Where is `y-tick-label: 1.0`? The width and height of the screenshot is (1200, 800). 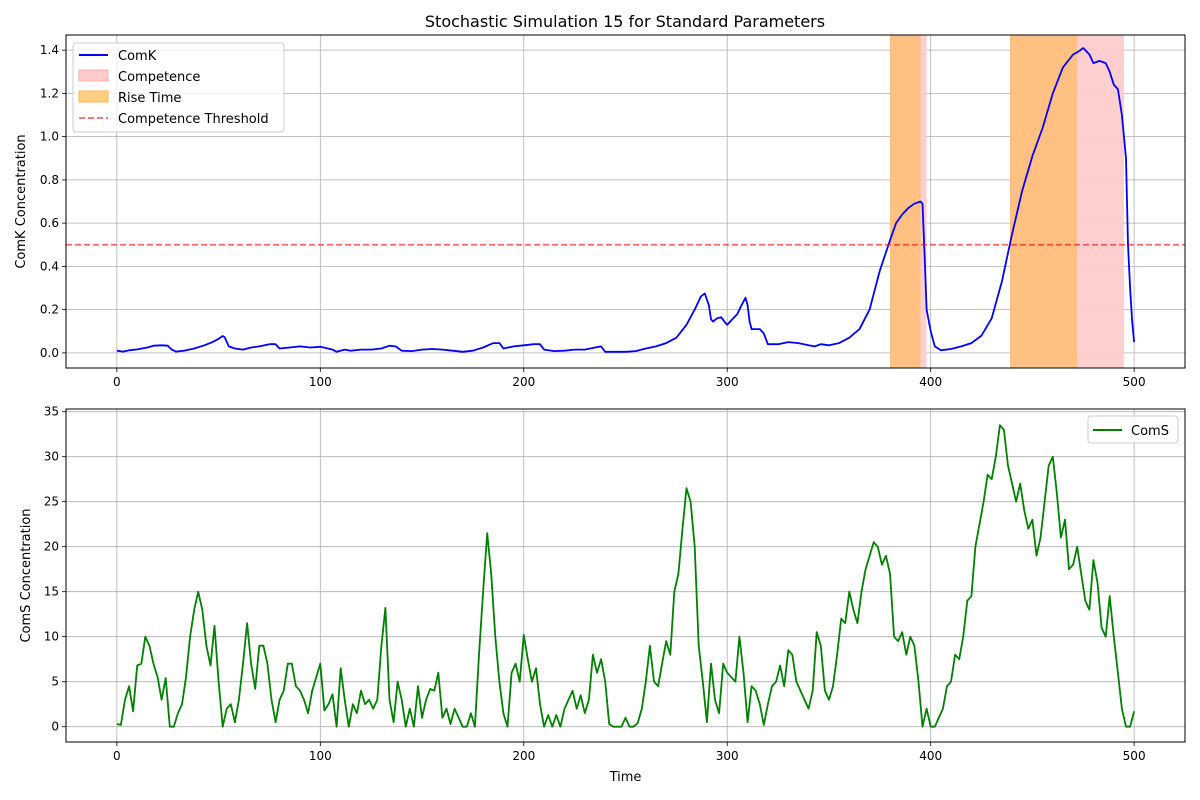 y-tick-label: 1.0 is located at coordinates (49, 137).